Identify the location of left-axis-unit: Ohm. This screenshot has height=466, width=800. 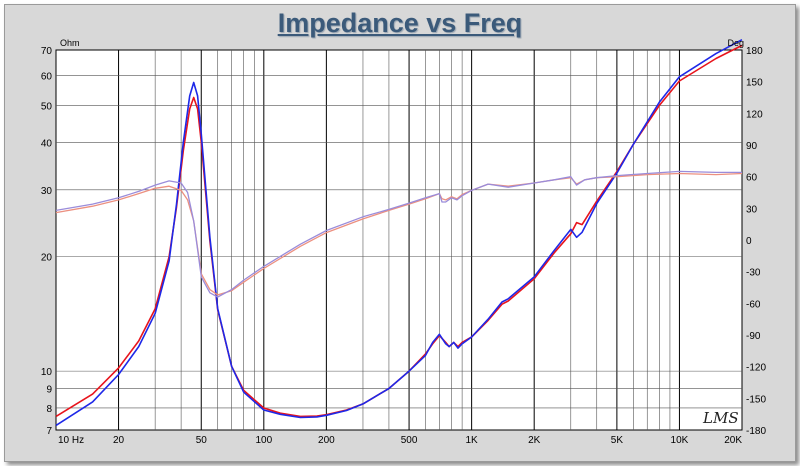
(70, 43).